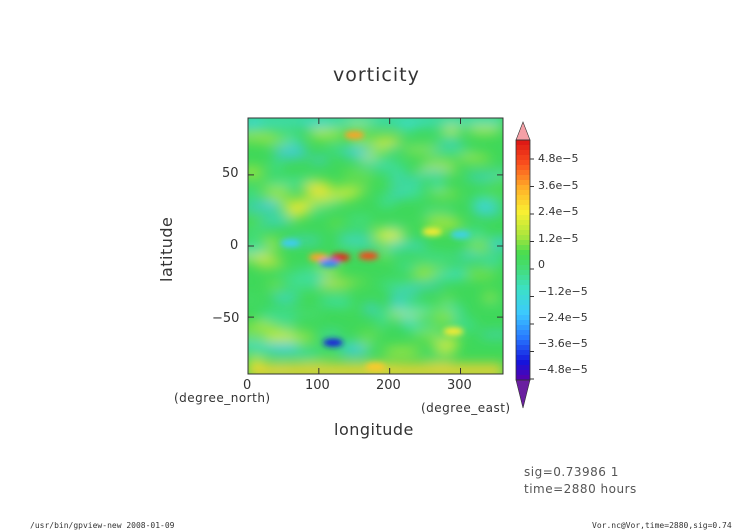 This screenshot has height=532, width=752. Describe the element at coordinates (466, 408) in the screenshot. I see `x-unit-label: (degree_east)` at that location.